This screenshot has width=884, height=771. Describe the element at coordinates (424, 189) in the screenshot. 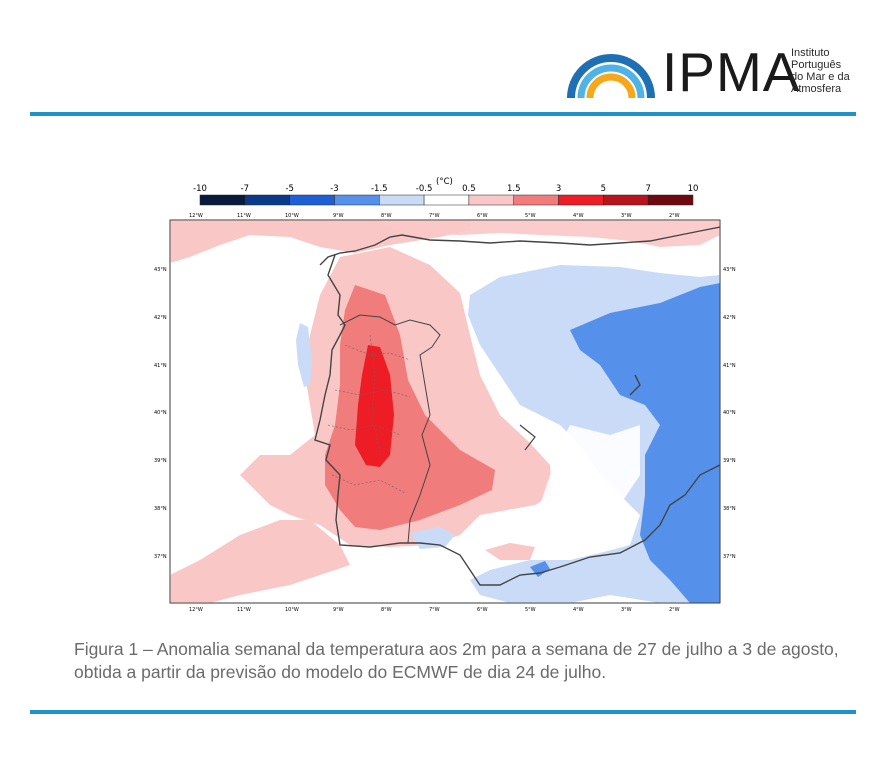

I see `colorbar-label: -0.5` at that location.